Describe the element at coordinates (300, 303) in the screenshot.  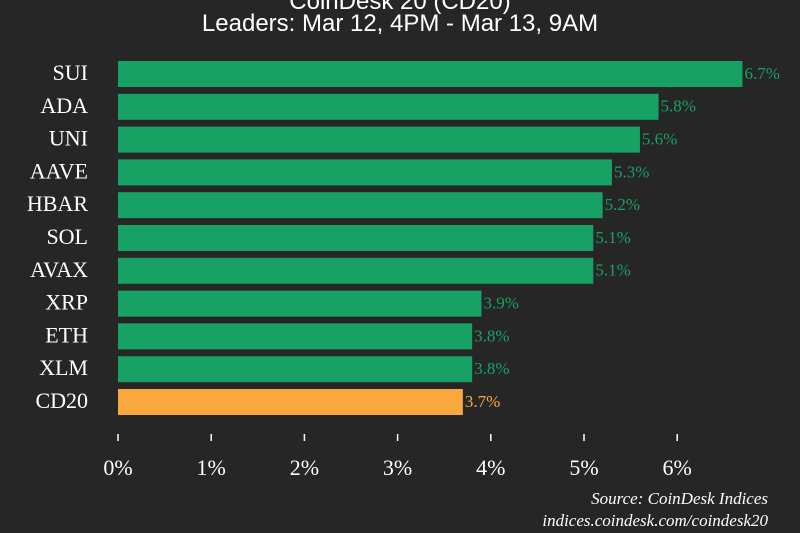
I see `bar-xrp` at that location.